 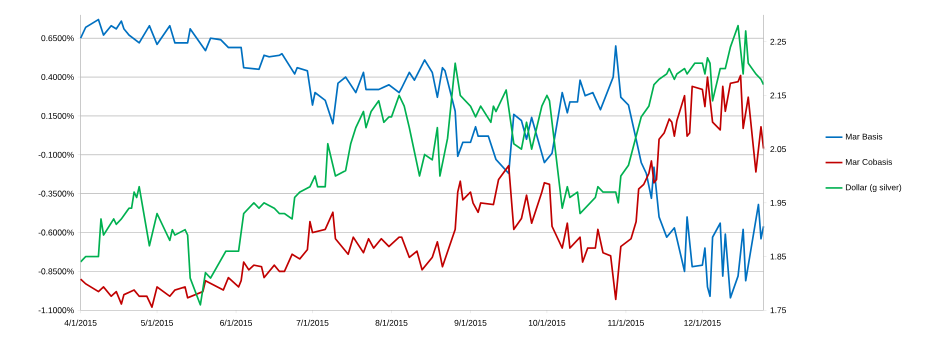 I want to click on y2-tick-label: 1.85, so click(x=778, y=257).